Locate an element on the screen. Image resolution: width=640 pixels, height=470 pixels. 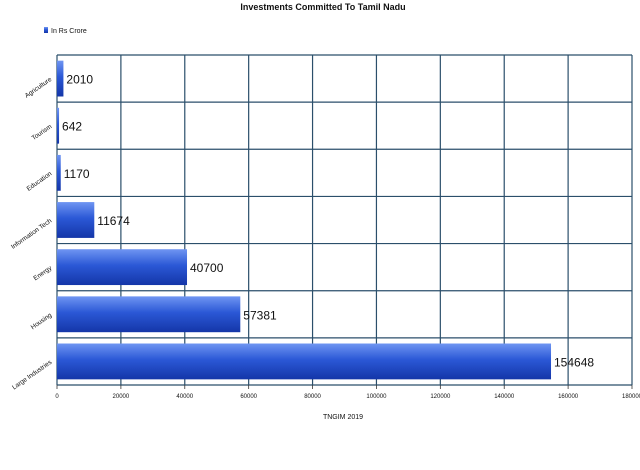
data-label-2: 1170 is located at coordinates (77, 174).